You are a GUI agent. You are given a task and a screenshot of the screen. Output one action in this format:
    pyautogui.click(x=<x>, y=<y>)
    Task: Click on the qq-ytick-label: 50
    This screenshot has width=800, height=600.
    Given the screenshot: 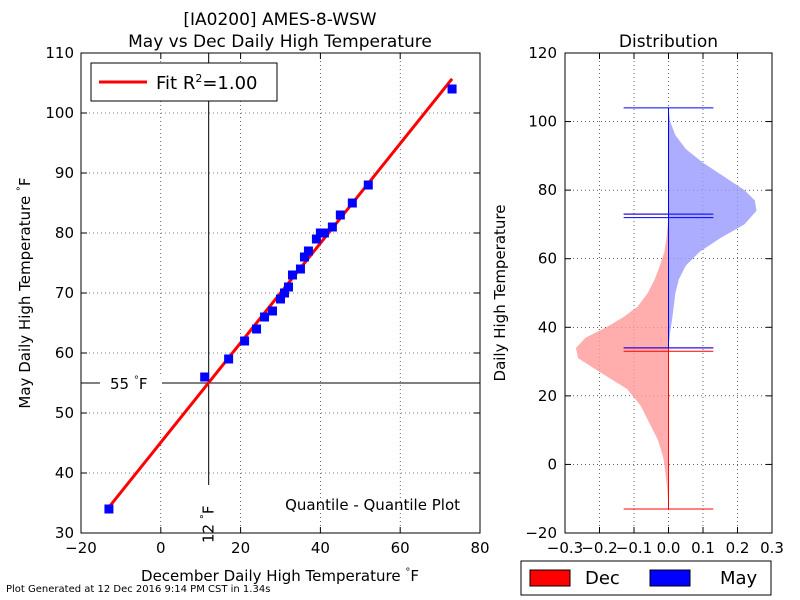 What is the action you would take?
    pyautogui.click(x=64, y=413)
    